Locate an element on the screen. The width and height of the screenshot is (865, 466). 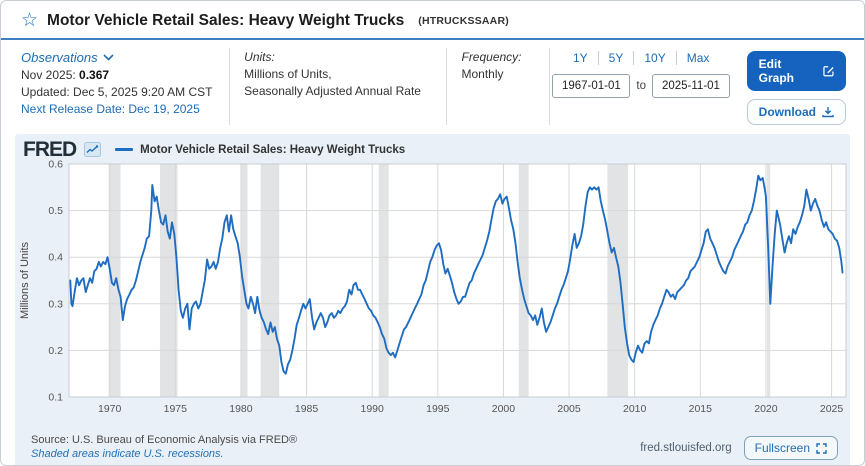
date-range-to-label: to is located at coordinates (641, 85).